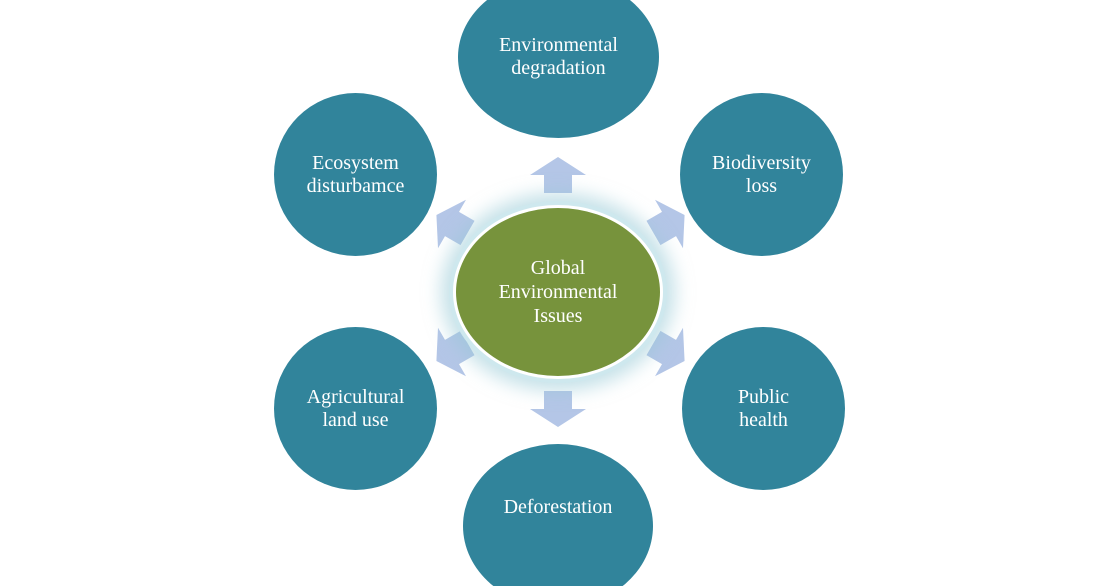  I want to click on node-biodiversity-loss: Biodiversity loss, so click(761, 174).